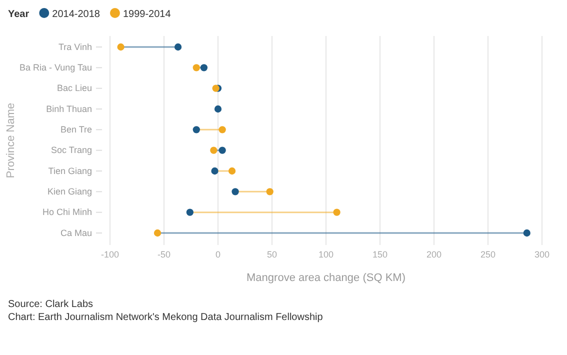 This screenshot has height=355, width=567. Describe the element at coordinates (326, 278) in the screenshot. I see `x-axis-title: Mangrove area change (SQ KM)` at that location.